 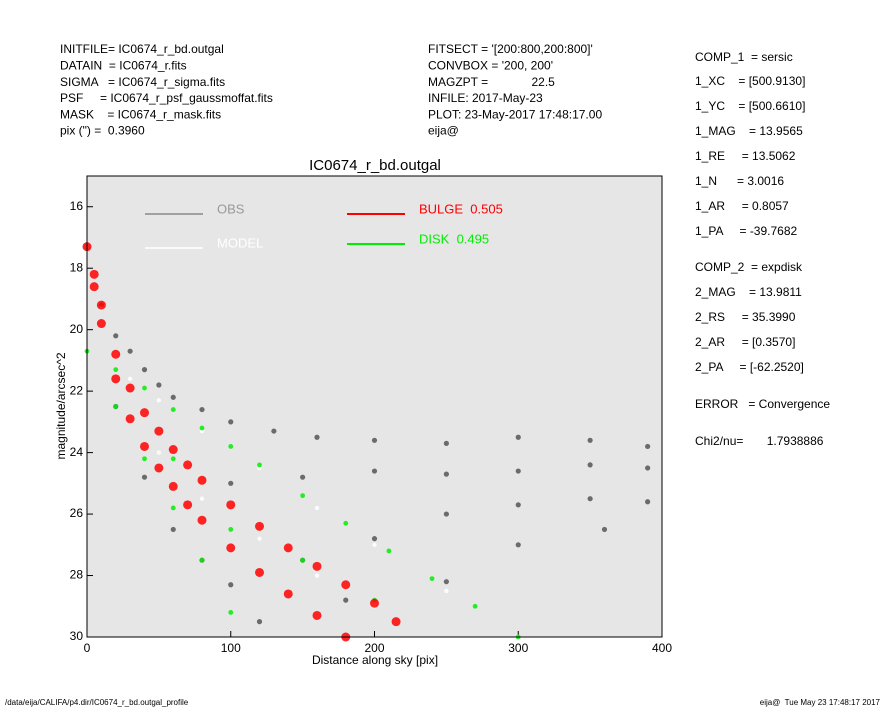 I want to click on x-tick-label: 100, so click(x=231, y=648).